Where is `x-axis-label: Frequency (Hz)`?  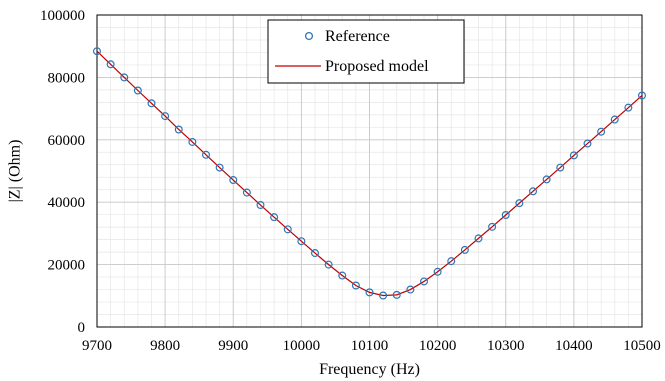
x-axis-label: Frequency (Hz) is located at coordinates (369, 369).